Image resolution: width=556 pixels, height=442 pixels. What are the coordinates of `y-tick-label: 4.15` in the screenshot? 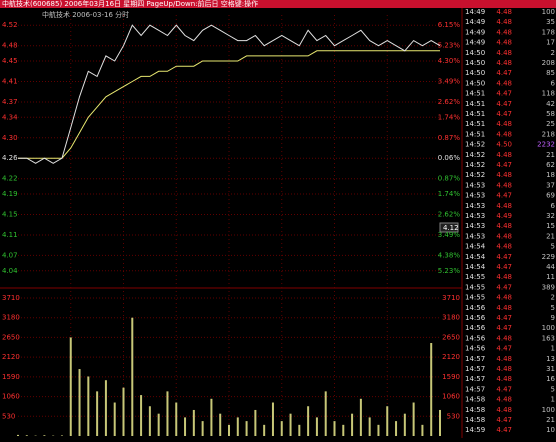 It's located at (10, 215).